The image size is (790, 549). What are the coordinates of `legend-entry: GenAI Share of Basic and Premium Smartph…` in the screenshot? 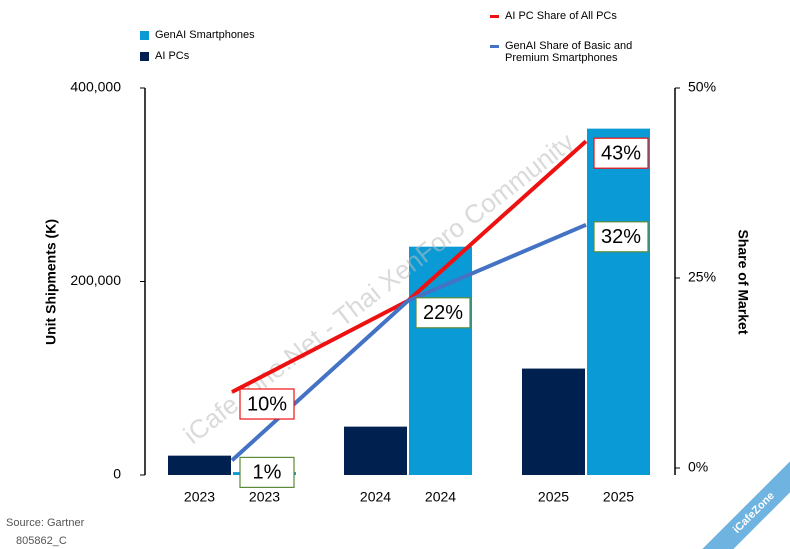 It's located at (570, 52).